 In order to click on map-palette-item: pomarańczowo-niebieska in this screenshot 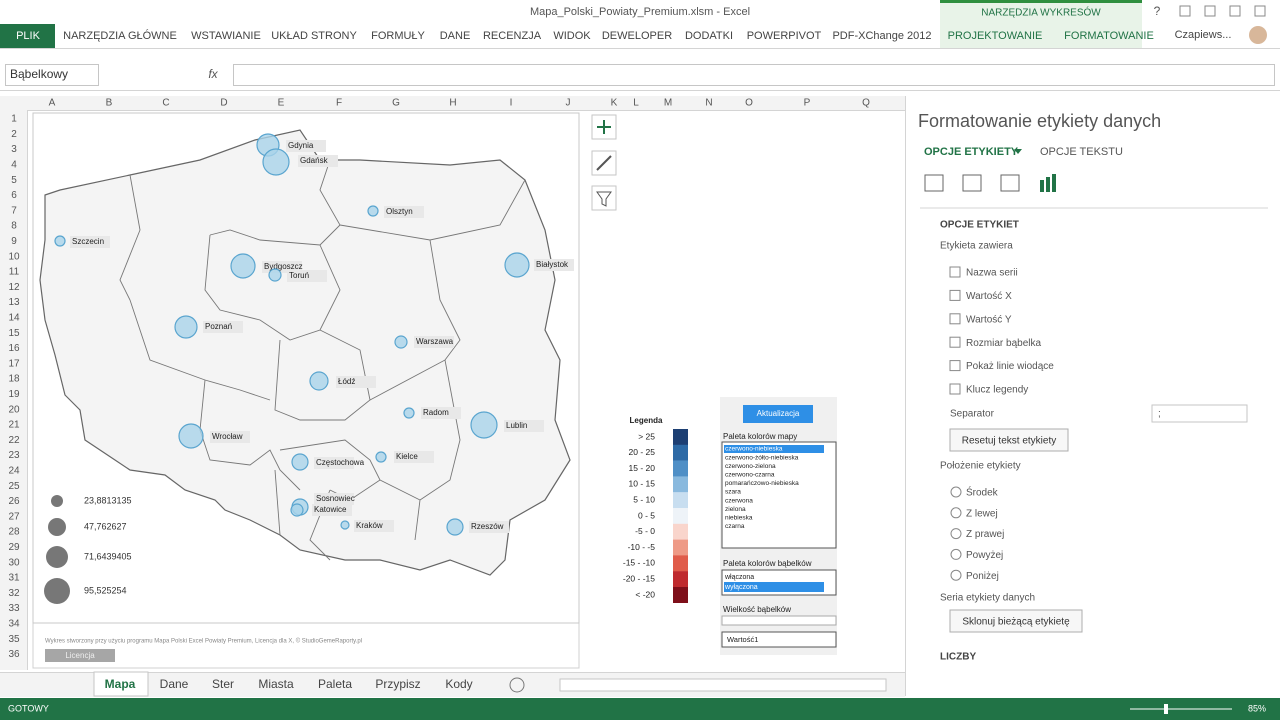, I will do `click(762, 483)`.